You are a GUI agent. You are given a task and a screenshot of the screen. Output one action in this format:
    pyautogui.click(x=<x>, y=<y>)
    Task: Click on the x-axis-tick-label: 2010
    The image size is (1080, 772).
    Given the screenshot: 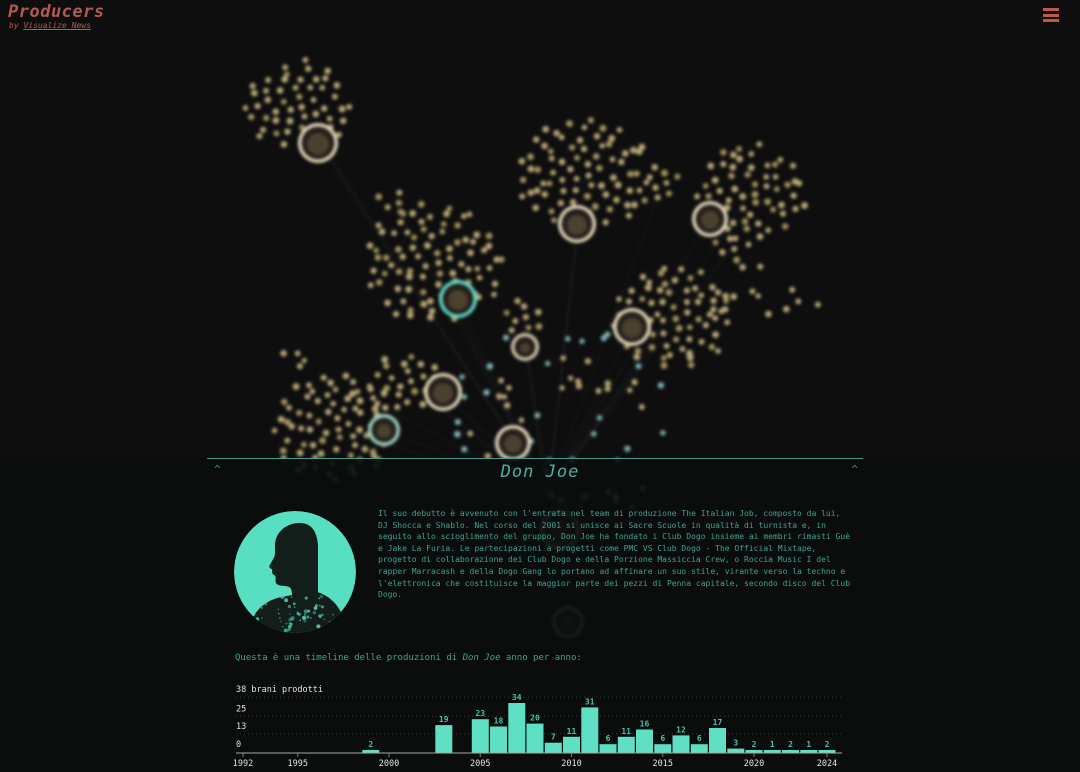 What is the action you would take?
    pyautogui.click(x=571, y=764)
    